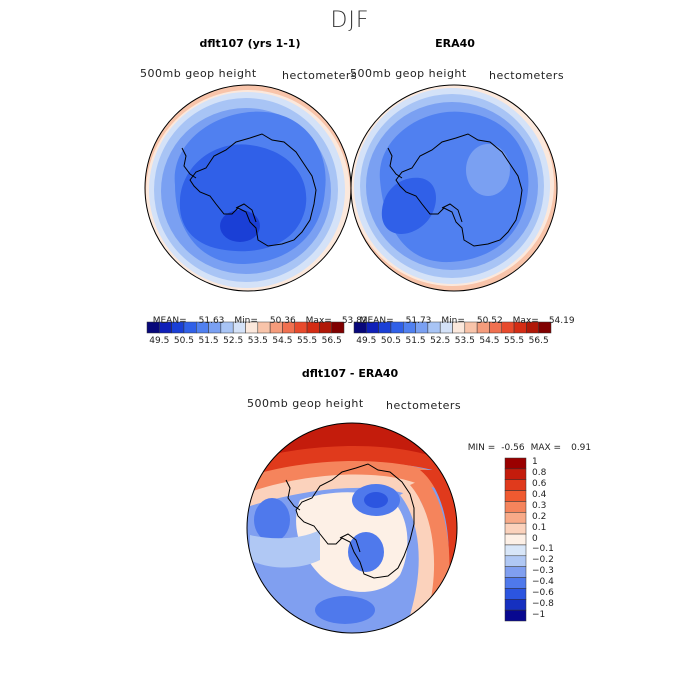 The height and width of the screenshot is (700, 700). What do you see at coordinates (350, 373) in the screenshot?
I see `panel3-title: dflt107 - ERA40` at bounding box center [350, 373].